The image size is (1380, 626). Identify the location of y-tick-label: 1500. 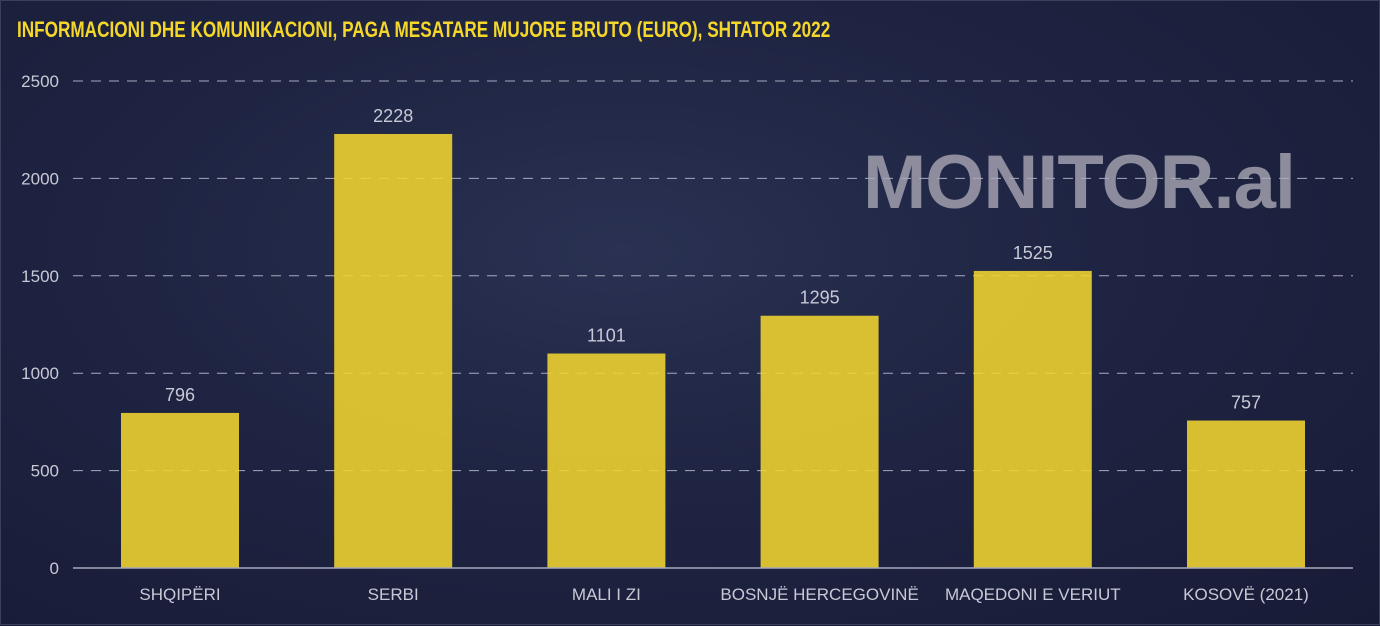
(40, 276).